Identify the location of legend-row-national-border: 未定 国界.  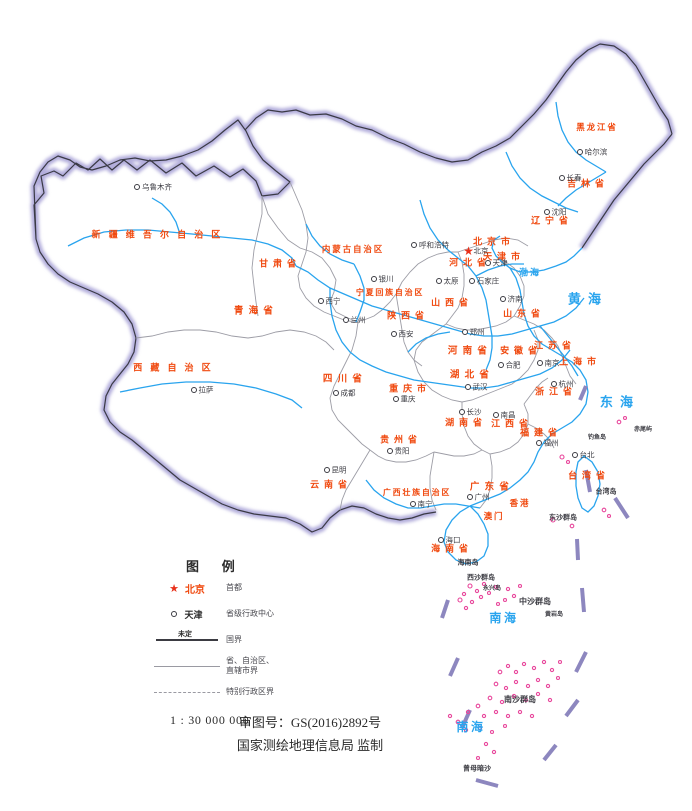
(273, 640).